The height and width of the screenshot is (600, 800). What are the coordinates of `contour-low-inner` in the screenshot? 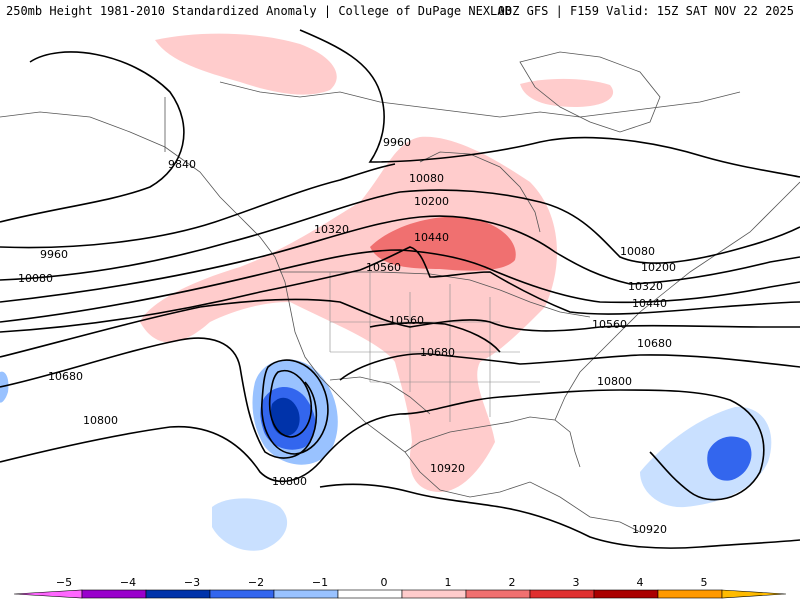 It's located at (290, 404).